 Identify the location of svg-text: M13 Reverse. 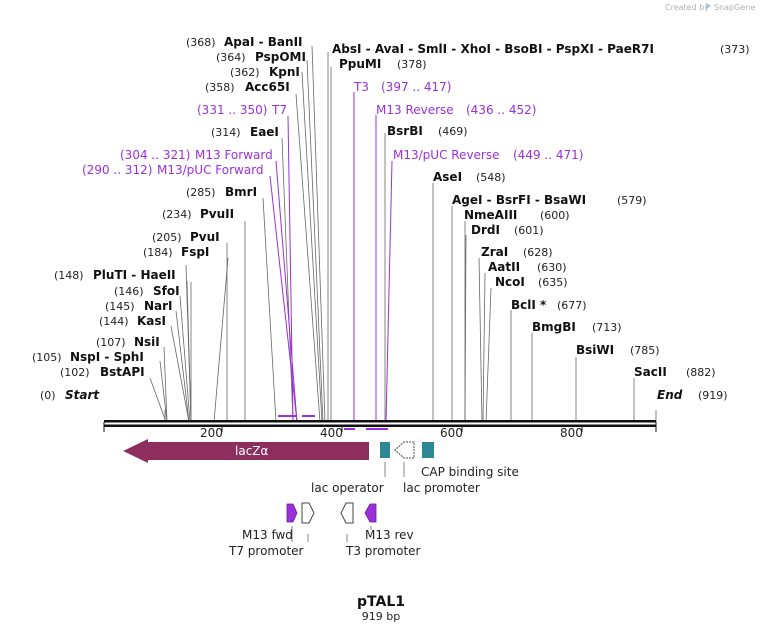
(415, 110).